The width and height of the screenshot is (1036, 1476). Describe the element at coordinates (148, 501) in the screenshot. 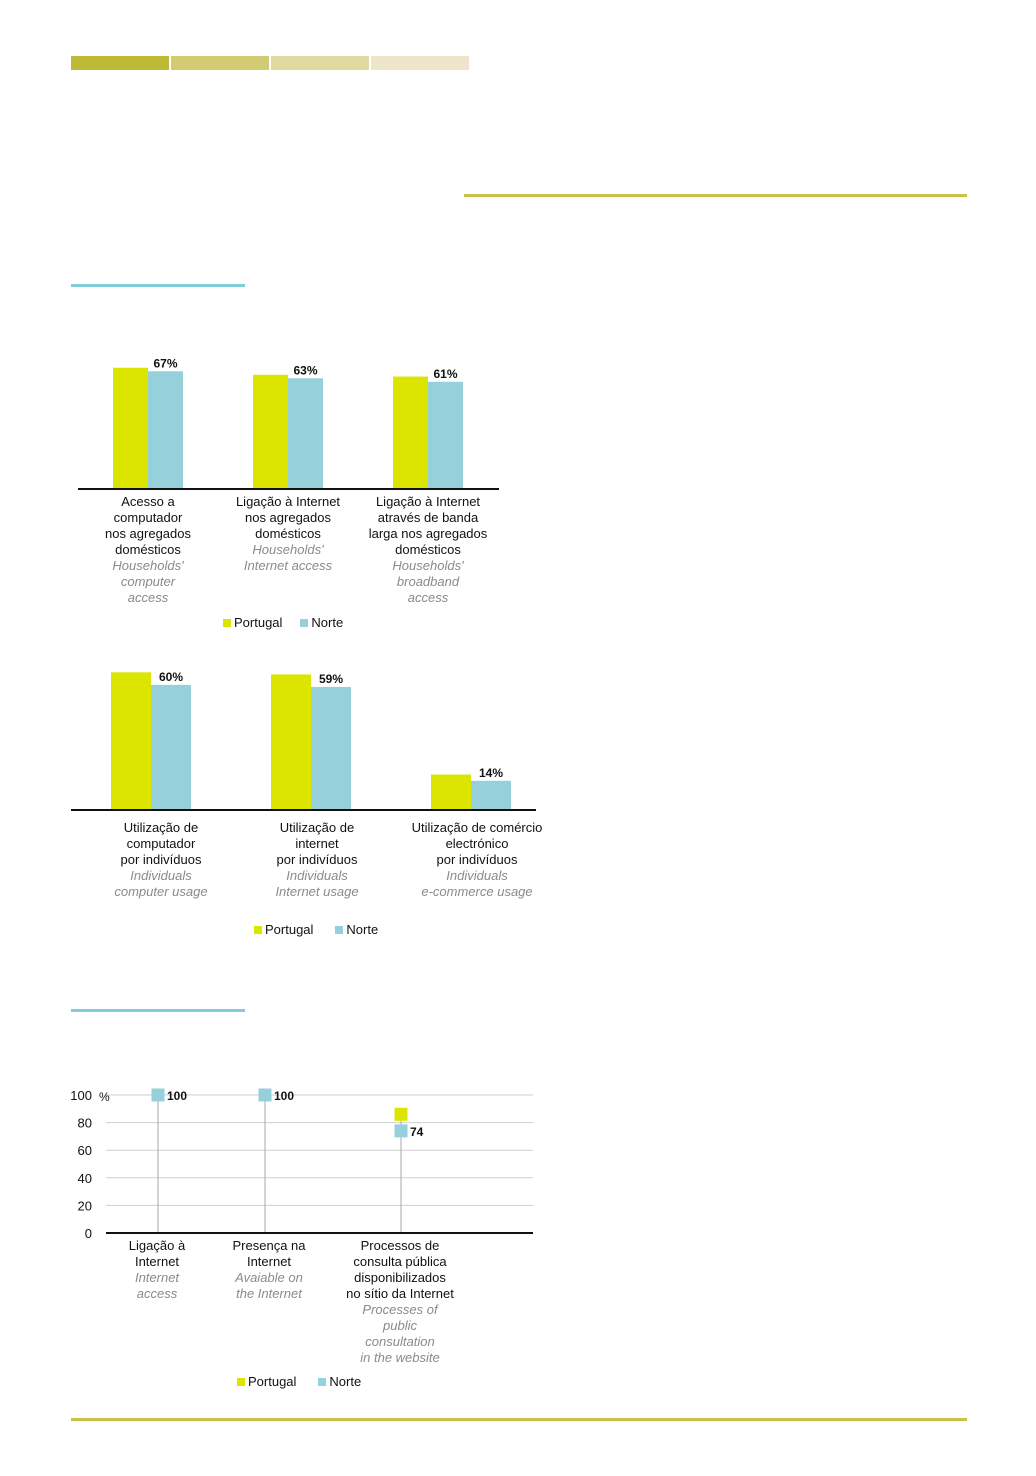

I see `category-line: Acesso a` at that location.